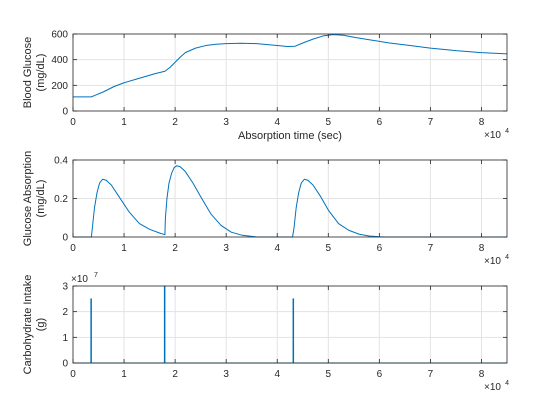 Image resolution: width=560 pixels, height=420 pixels. Describe the element at coordinates (41, 324) in the screenshot. I see `y-axis-label: (g)` at that location.